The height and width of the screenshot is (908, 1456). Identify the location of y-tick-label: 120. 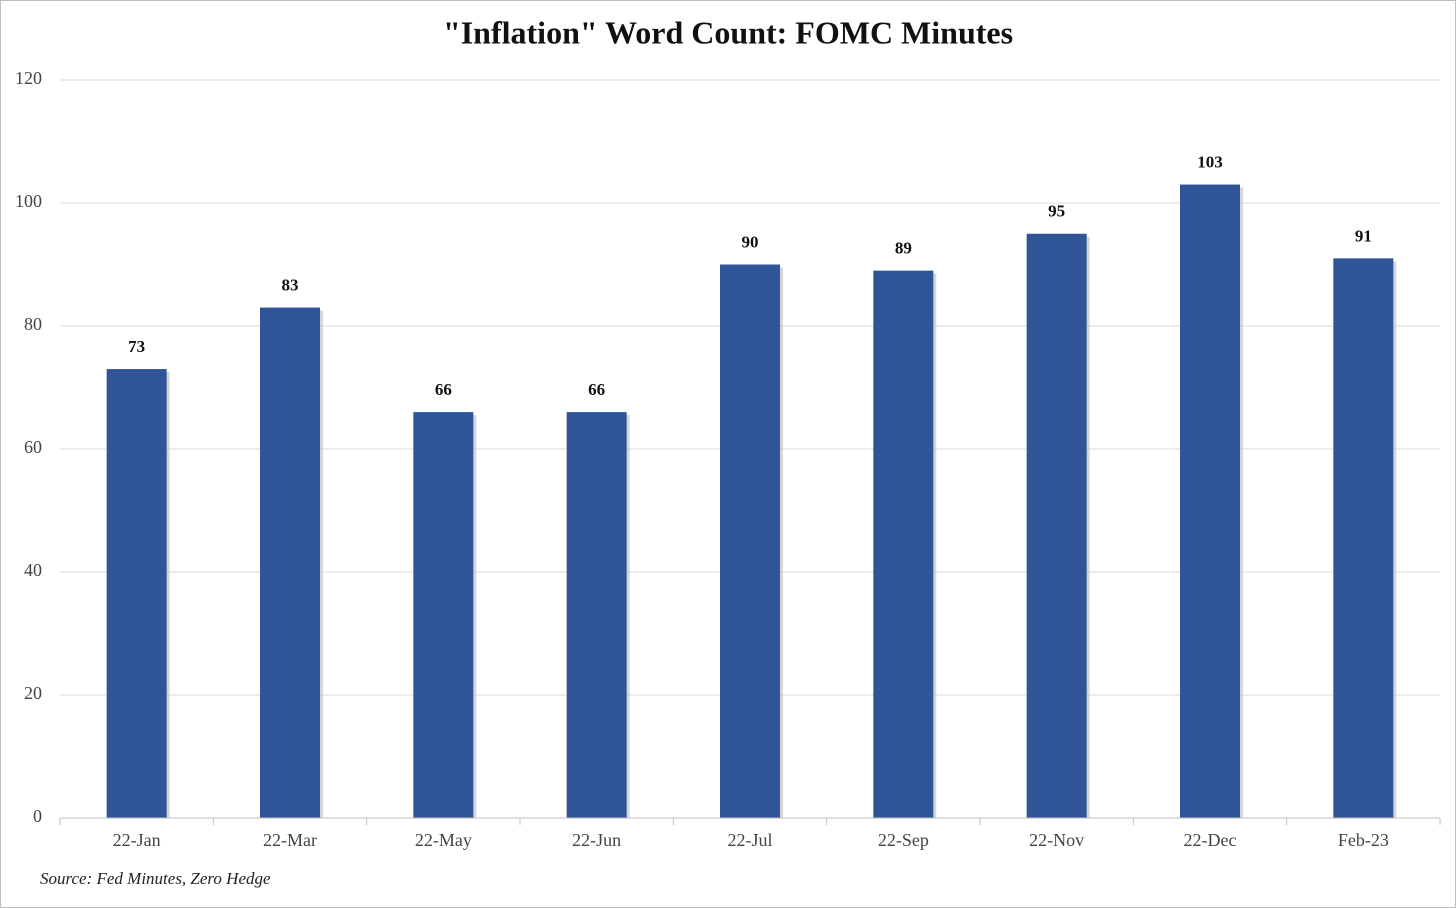
(28, 78).